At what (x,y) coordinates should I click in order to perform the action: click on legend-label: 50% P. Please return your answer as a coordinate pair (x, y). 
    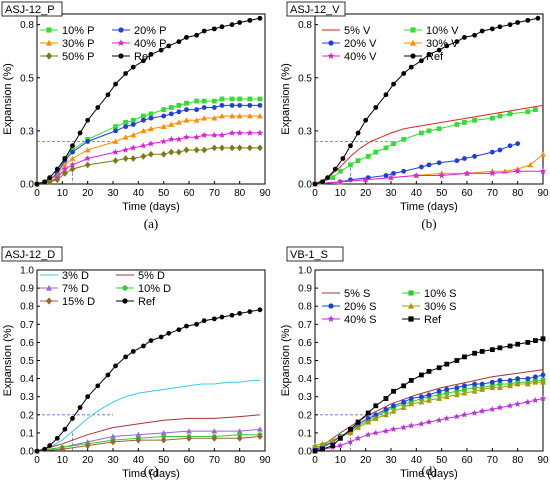
    Looking at the image, I should click on (78, 57).